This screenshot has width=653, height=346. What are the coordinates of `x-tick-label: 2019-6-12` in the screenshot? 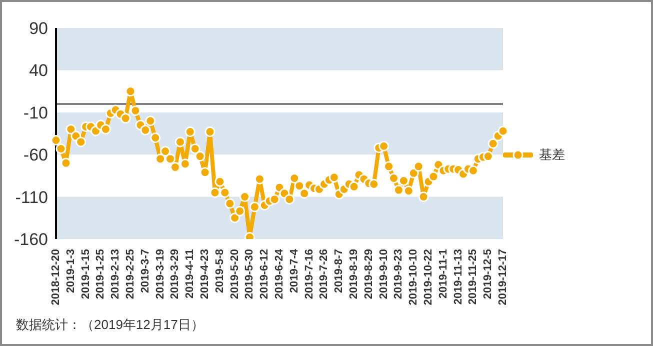 It's located at (264, 274).